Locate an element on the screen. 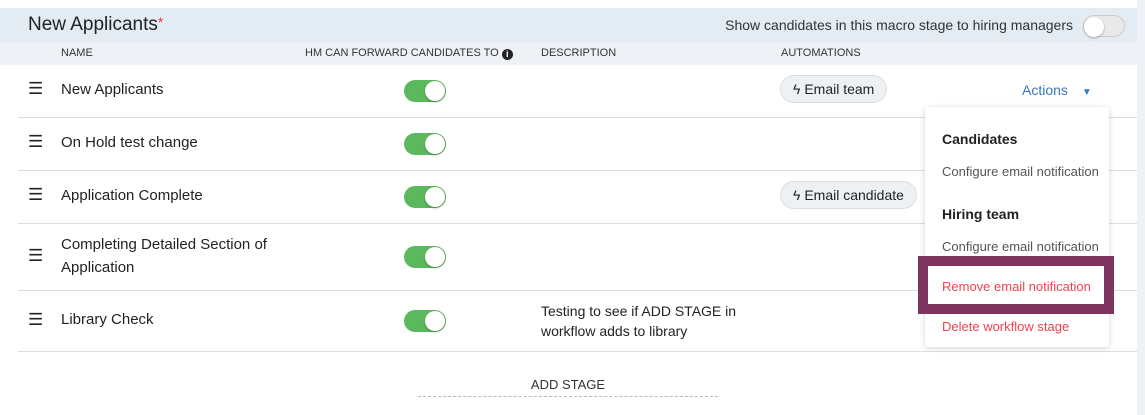  table-row: ☰ Application Complete ϟ Email candidate is located at coordinates (577, 197).